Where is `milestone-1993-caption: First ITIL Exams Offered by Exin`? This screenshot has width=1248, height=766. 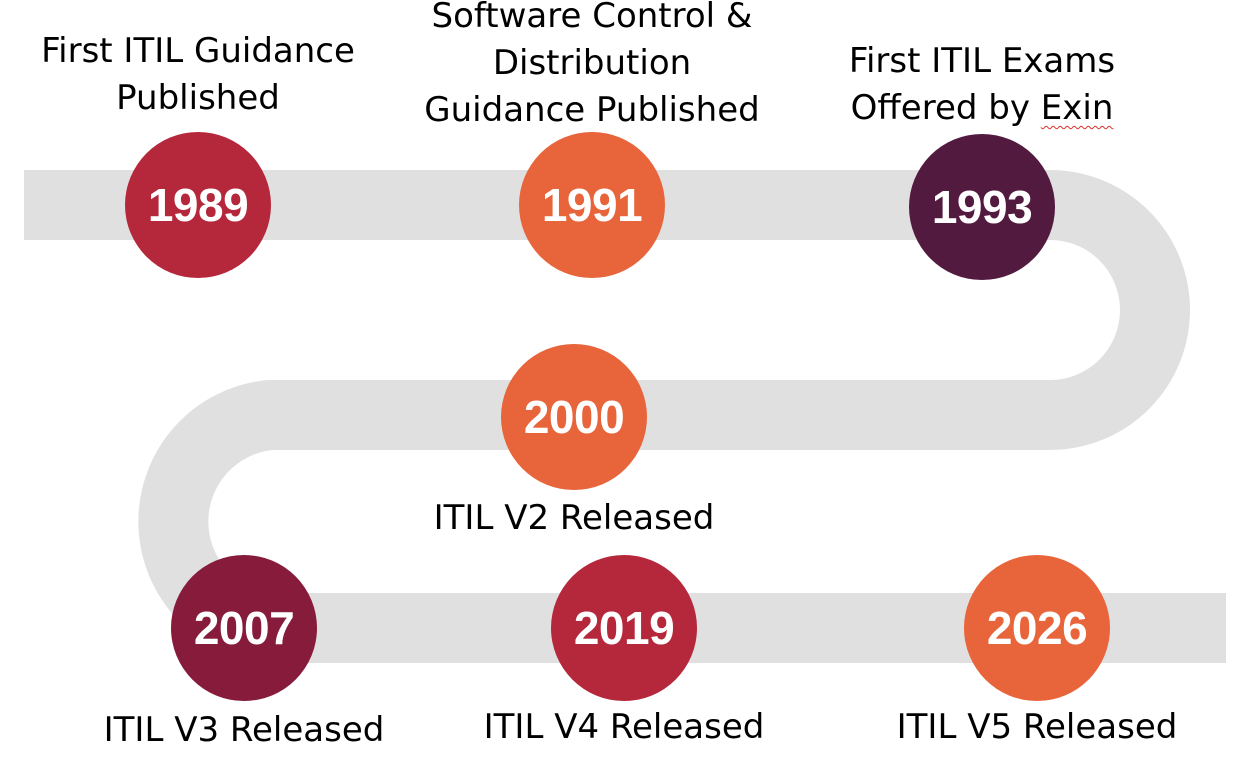 milestone-1993-caption: First ITIL Exams Offered by Exin is located at coordinates (982, 85).